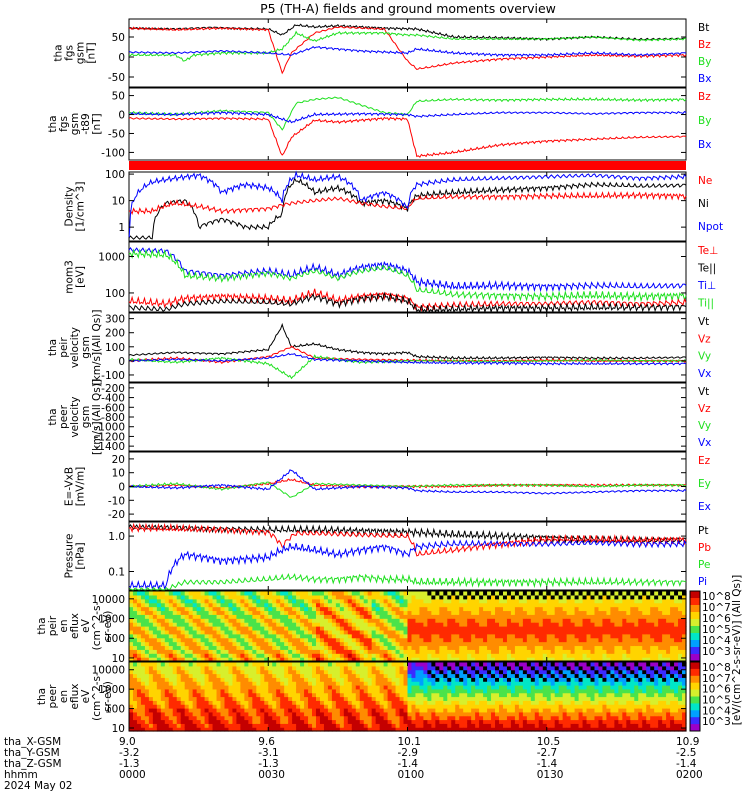  Describe the element at coordinates (86, 347) in the screenshot. I see `ylabel-text: gsm` at that location.